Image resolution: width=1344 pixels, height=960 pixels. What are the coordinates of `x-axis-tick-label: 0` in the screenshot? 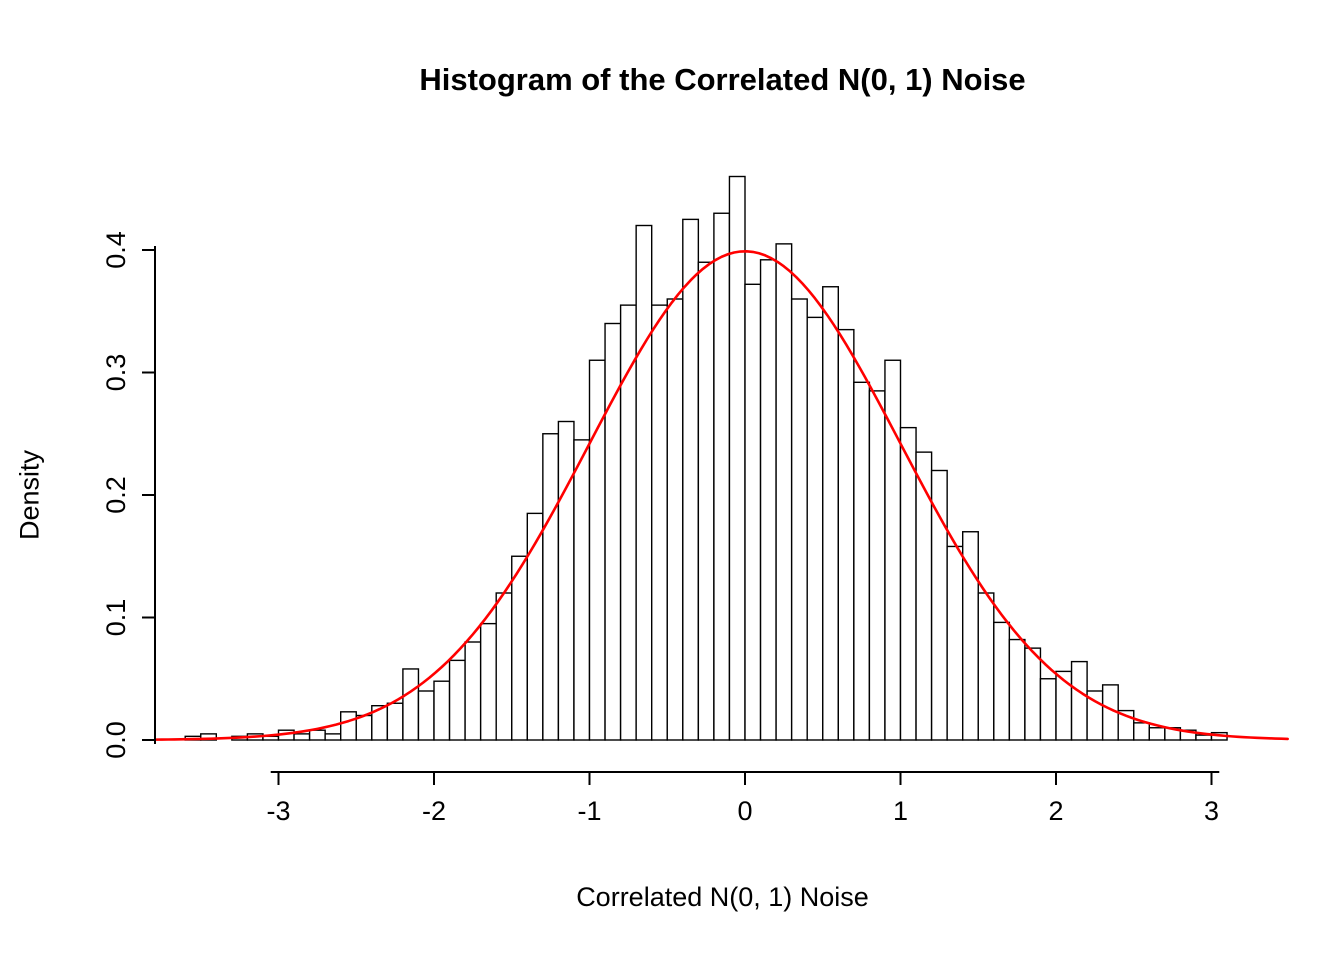 It's located at (744, 811).